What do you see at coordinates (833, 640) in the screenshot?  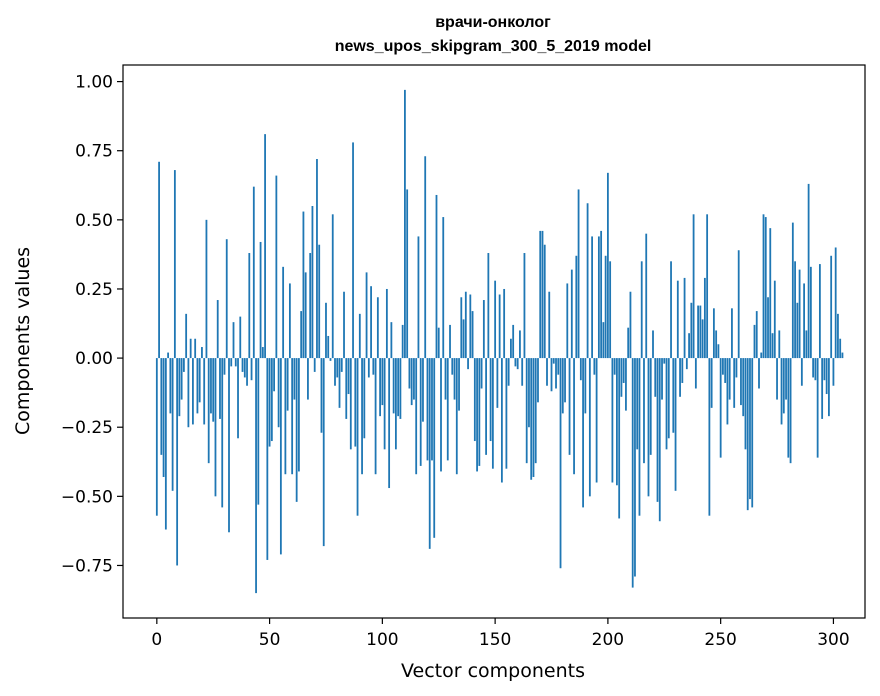 I see `x-tick-label: 300` at bounding box center [833, 640].